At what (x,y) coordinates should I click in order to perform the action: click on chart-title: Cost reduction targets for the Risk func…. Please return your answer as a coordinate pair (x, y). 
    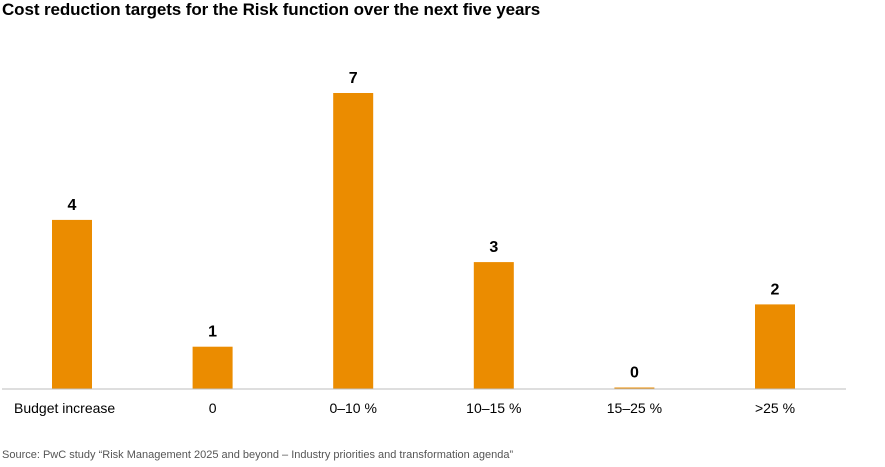
    Looking at the image, I should click on (271, 9).